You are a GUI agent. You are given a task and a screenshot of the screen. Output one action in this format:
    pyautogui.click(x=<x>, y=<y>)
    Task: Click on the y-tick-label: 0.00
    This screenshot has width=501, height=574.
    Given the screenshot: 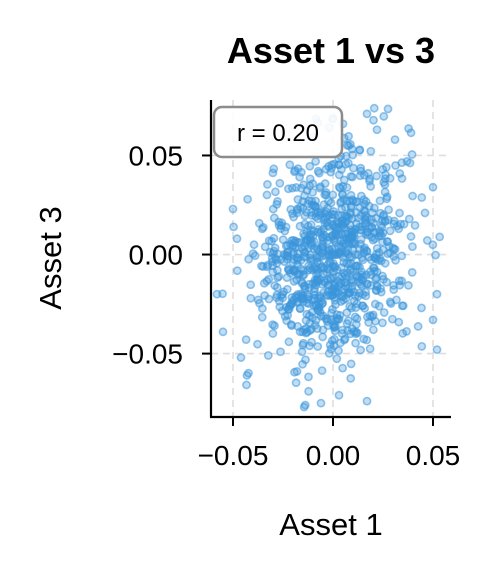 What is the action you would take?
    pyautogui.click(x=156, y=255)
    